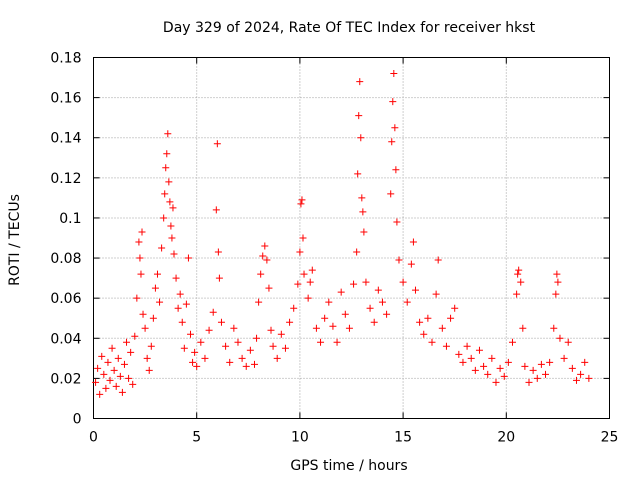 This screenshot has width=640, height=480. Describe the element at coordinates (65, 379) in the screenshot. I see `y-tick-label: 0.02` at that location.